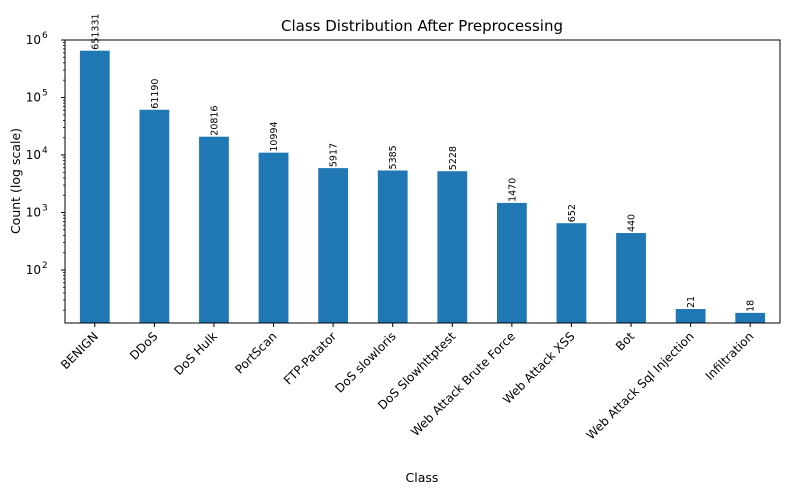 The width and height of the screenshot is (790, 494). I want to click on y-tick-exponent: 5, so click(45, 94).